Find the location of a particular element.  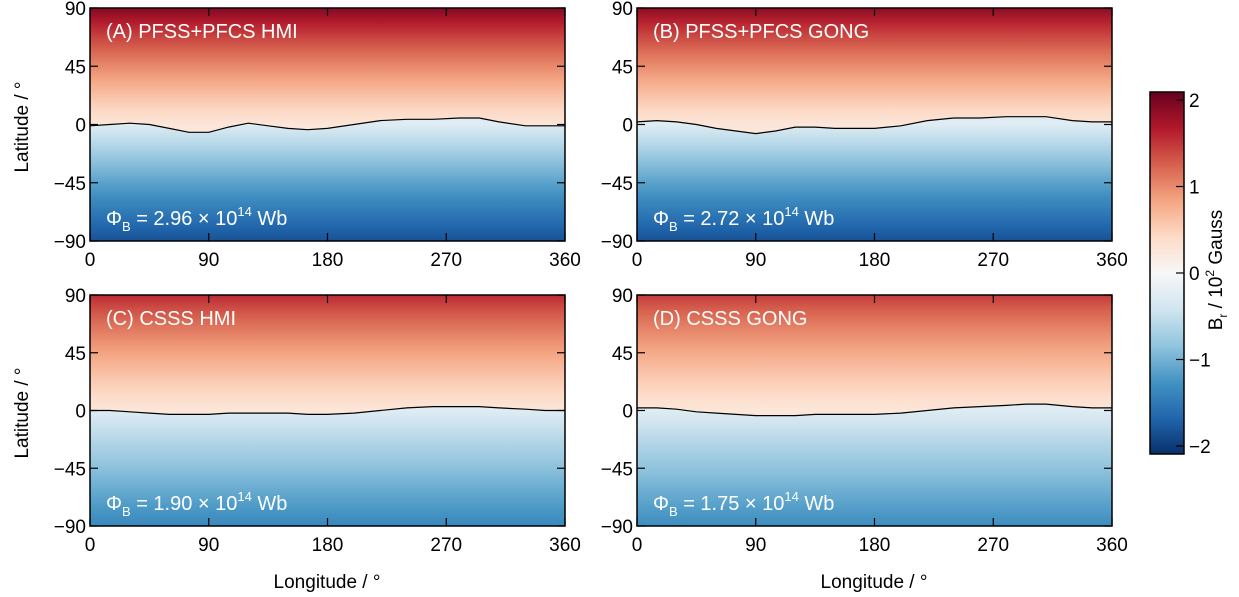

panel-c-plot-area is located at coordinates (327, 410).